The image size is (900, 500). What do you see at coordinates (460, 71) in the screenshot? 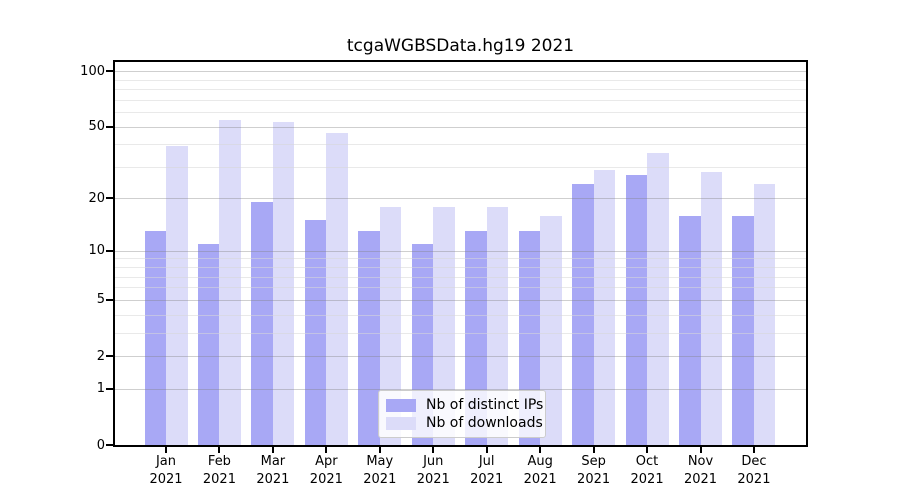
I see `major-gridline` at bounding box center [460, 71].